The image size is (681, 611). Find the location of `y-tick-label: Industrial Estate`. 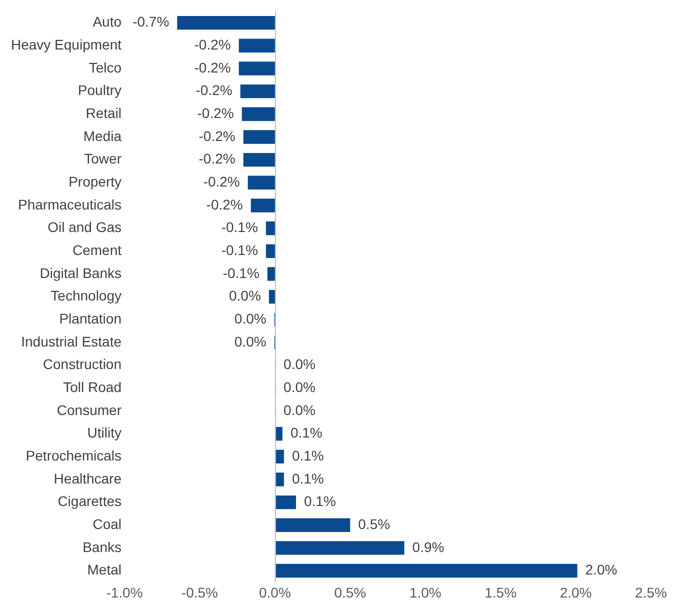

y-tick-label: Industrial Estate is located at coordinates (71, 341).